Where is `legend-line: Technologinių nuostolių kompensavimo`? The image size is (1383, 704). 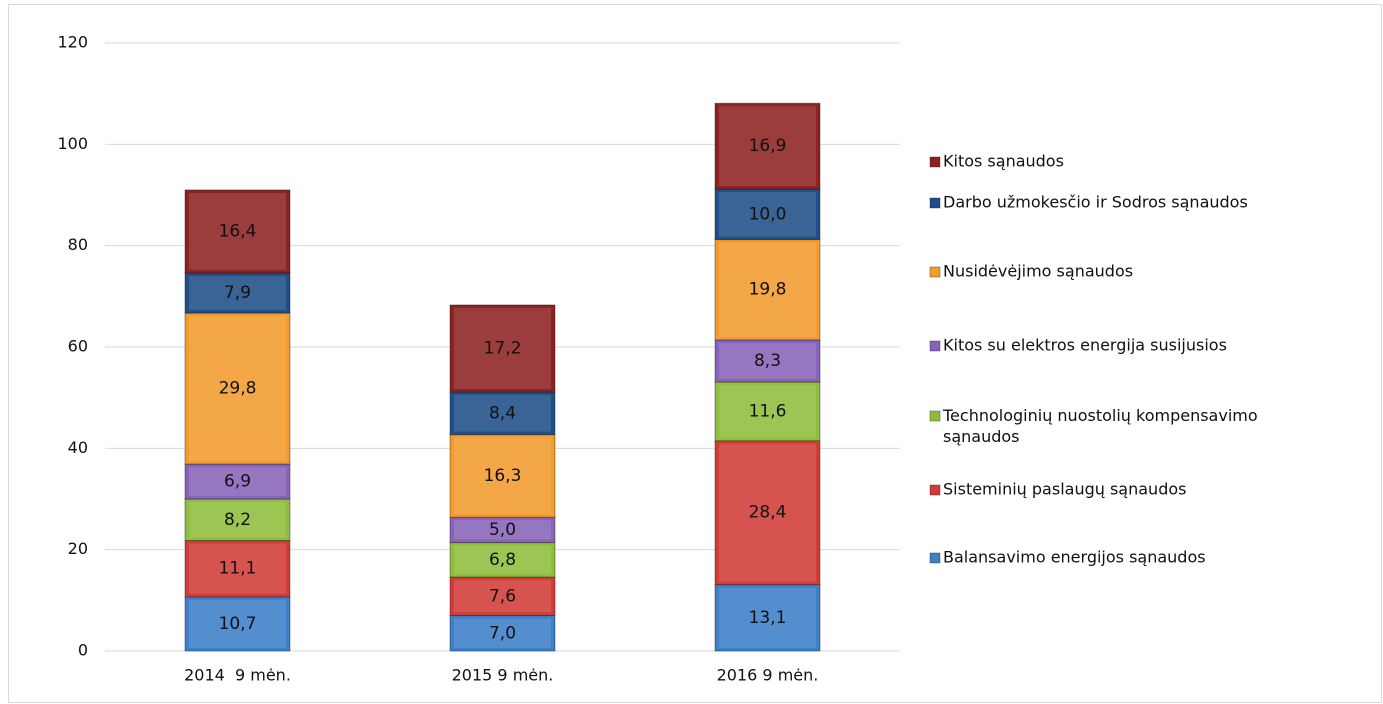 legend-line: Technologinių nuostolių kompensavimo is located at coordinates (1100, 415).